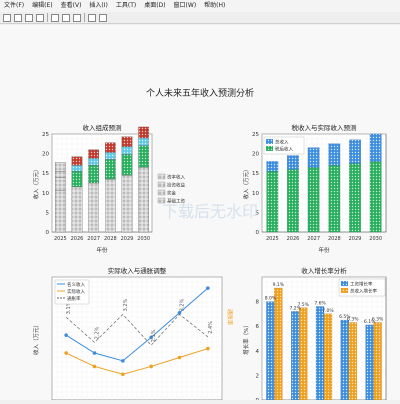 The image size is (400, 404). I want to click on data-cursor-icon, so click(92, 17).